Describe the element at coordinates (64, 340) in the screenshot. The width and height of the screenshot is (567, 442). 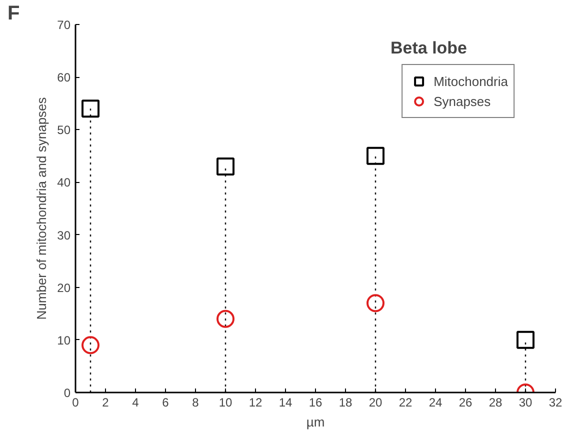
I see `y-tick-label: 10` at that location.